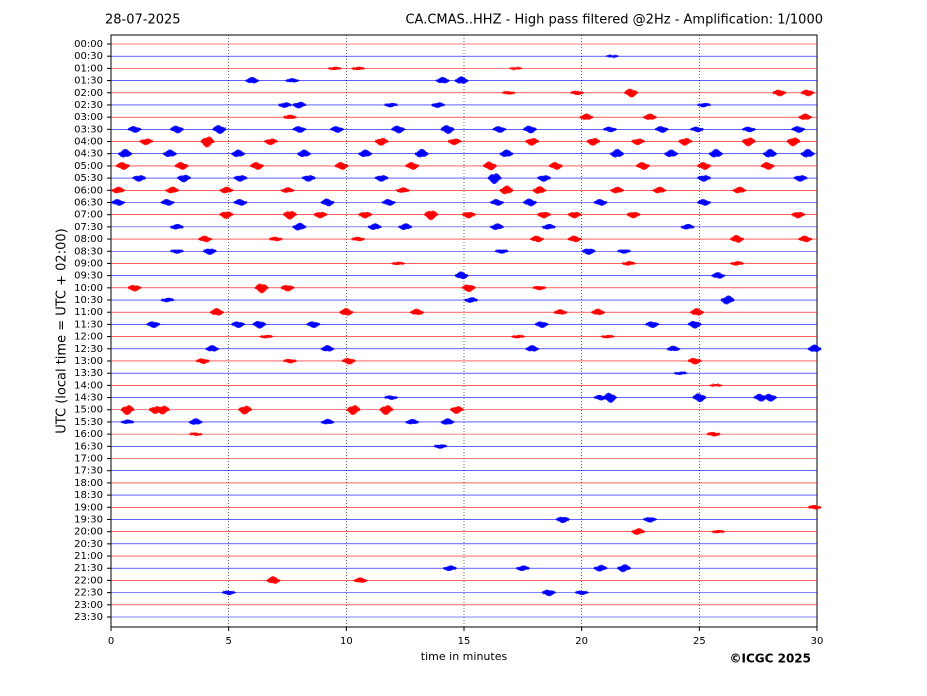  What do you see at coordinates (88, 300) in the screenshot?
I see `y-tick-label: 10:30` at bounding box center [88, 300].